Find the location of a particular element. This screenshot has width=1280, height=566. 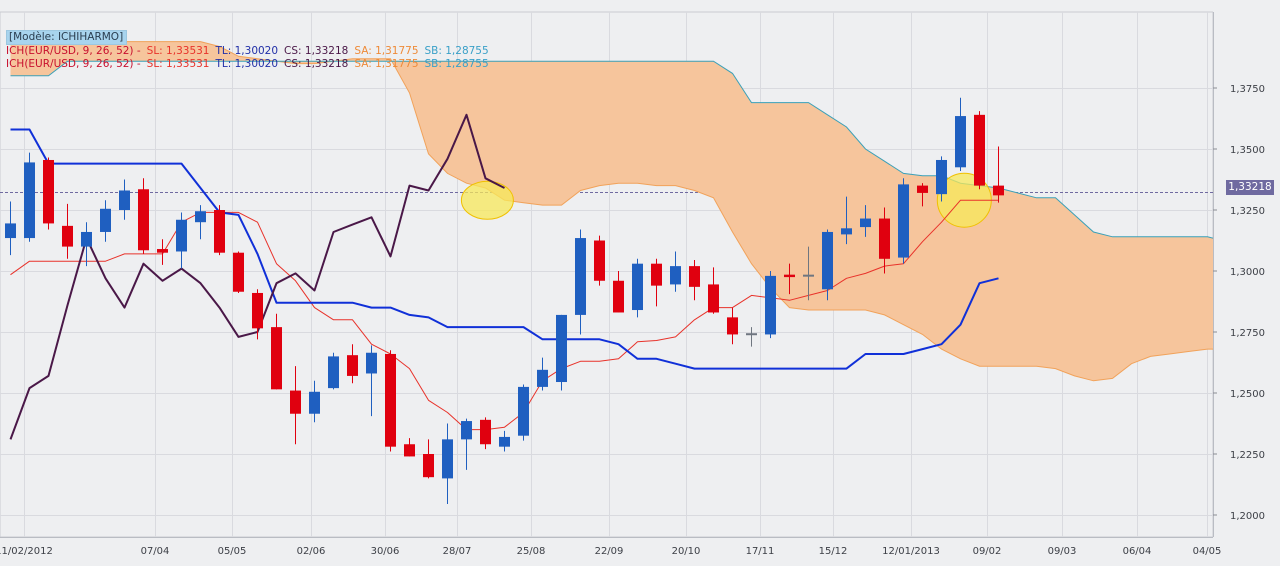

y-tick-label: 1,3250 is located at coordinates (1247, 211).